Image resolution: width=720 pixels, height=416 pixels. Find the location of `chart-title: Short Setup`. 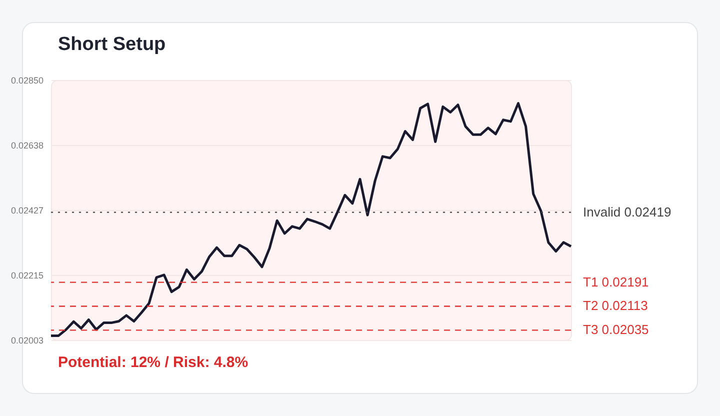

chart-title: Short Setup is located at coordinates (112, 45).